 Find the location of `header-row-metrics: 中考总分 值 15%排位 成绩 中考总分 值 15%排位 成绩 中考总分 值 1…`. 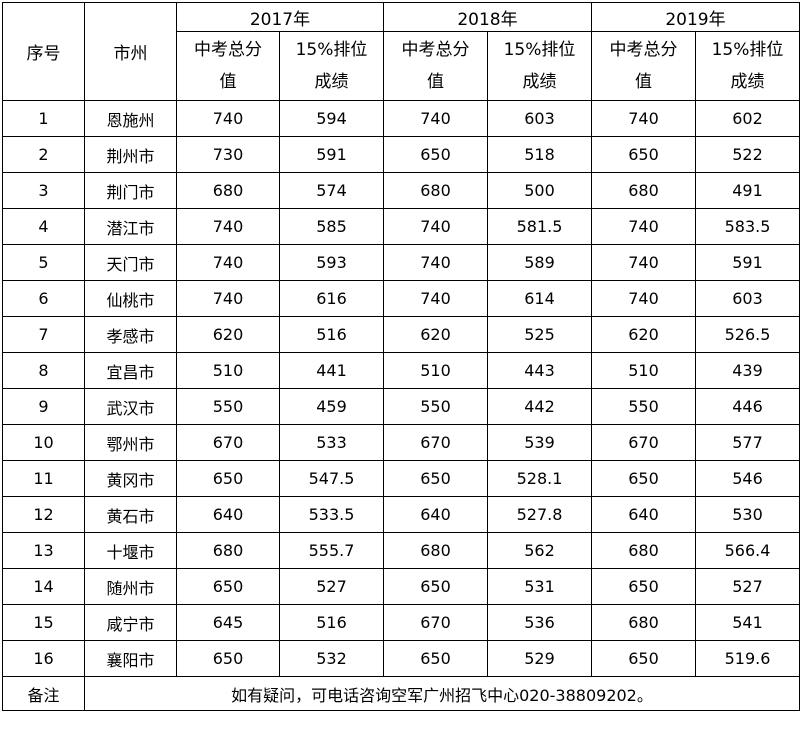

header-row-metrics: 中考总分 值 15%排位 成绩 中考总分 值 15%排位 成绩 中考总分 值 1… is located at coordinates (401, 66).